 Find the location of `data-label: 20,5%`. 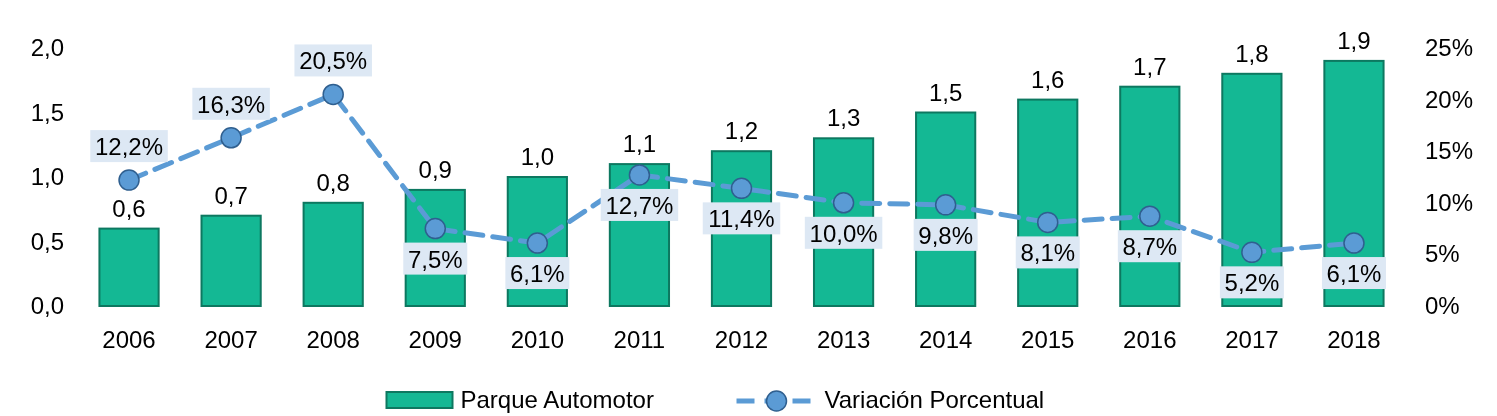

data-label: 20,5% is located at coordinates (333, 61).